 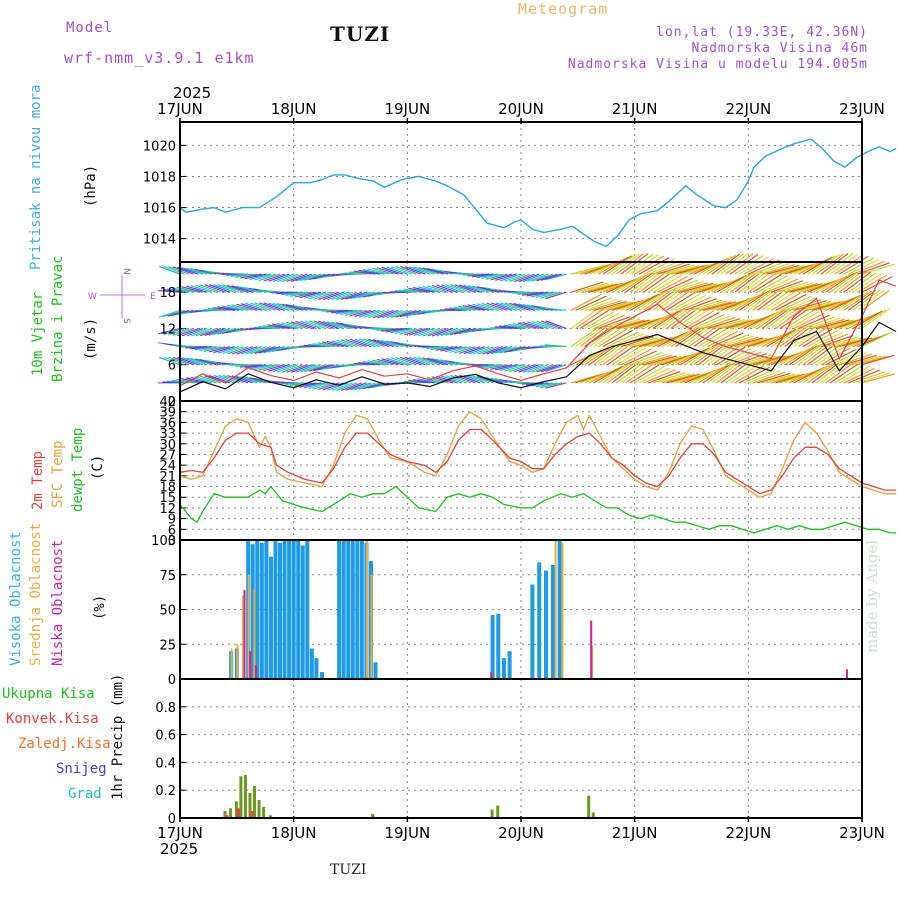 What do you see at coordinates (762, 32) in the screenshot?
I see `location-coords: lon,lat (19.33E, 42.36N)` at bounding box center [762, 32].